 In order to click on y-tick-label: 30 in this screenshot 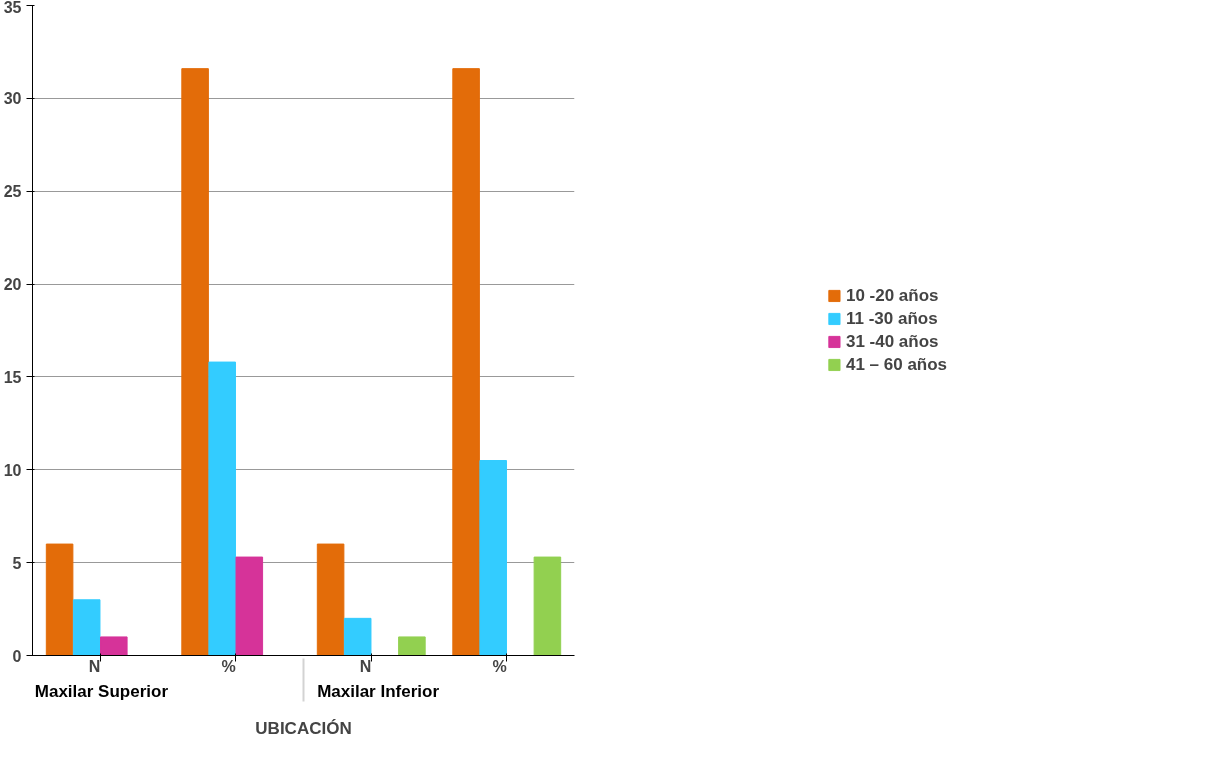, I will do `click(12, 99)`.